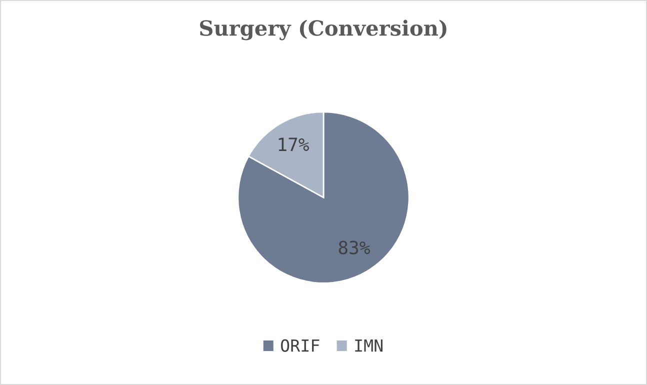 This screenshot has height=385, width=647. What do you see at coordinates (323, 197) in the screenshot?
I see `pie-slice` at bounding box center [323, 197].